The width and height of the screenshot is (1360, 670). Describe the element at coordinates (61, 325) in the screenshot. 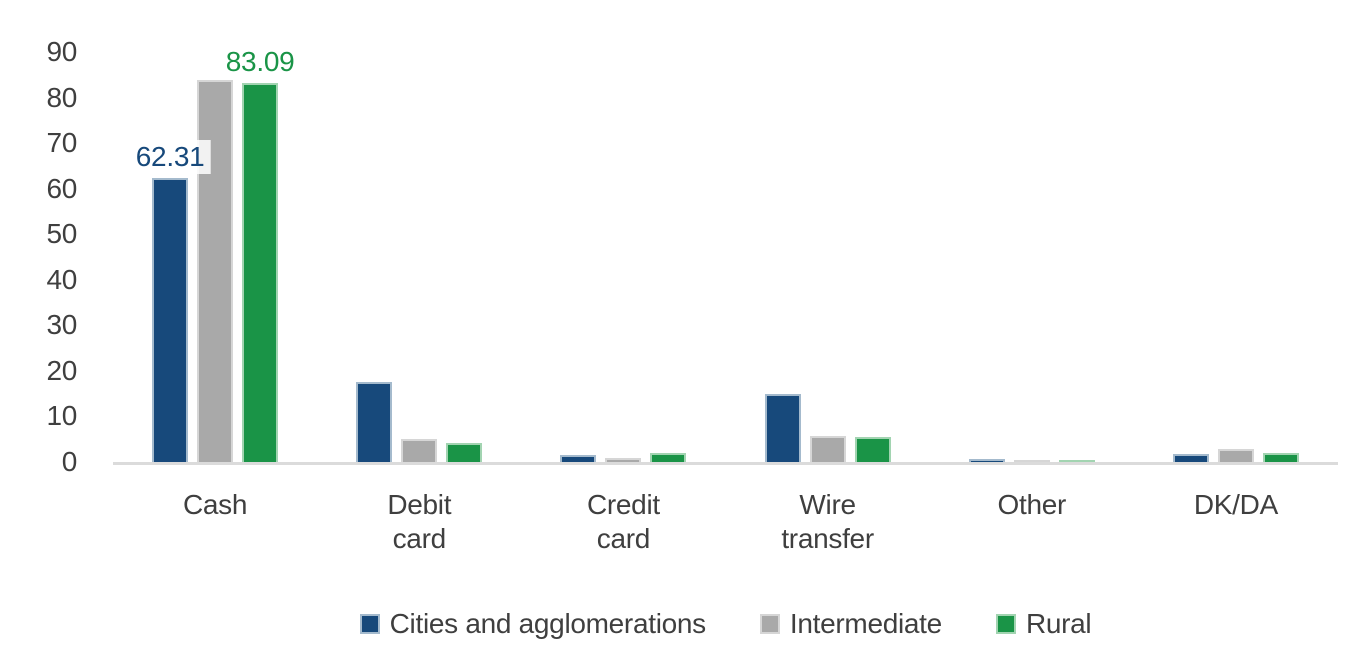

I see `y-axis-tick-label: 30` at that location.